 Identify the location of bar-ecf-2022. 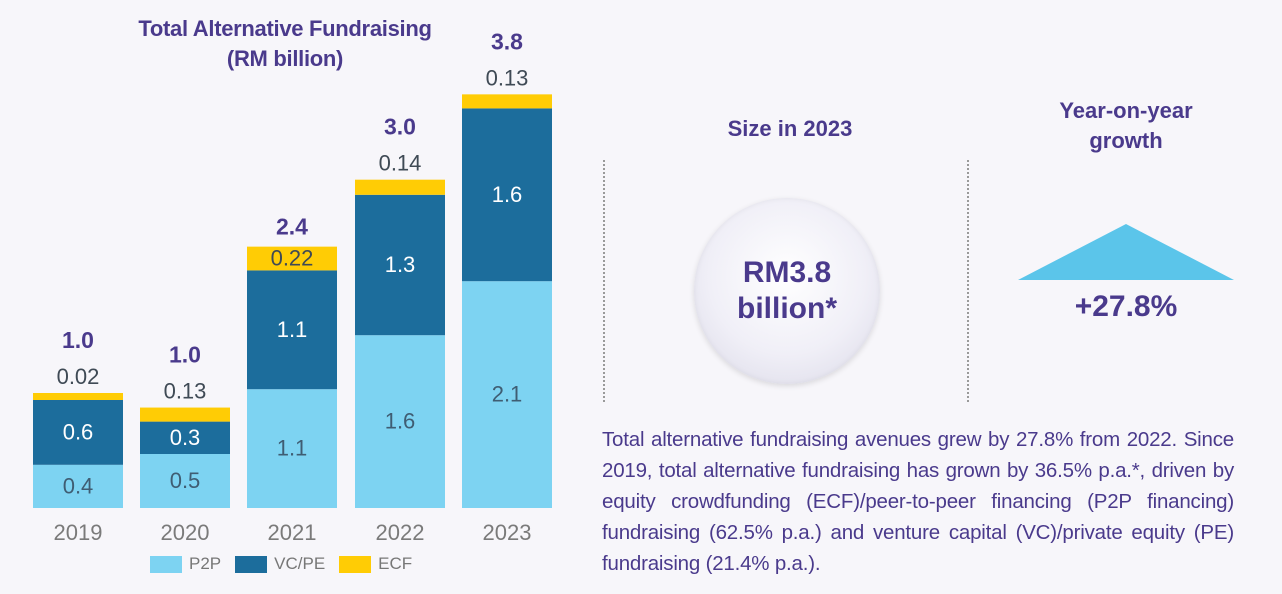
(400, 187).